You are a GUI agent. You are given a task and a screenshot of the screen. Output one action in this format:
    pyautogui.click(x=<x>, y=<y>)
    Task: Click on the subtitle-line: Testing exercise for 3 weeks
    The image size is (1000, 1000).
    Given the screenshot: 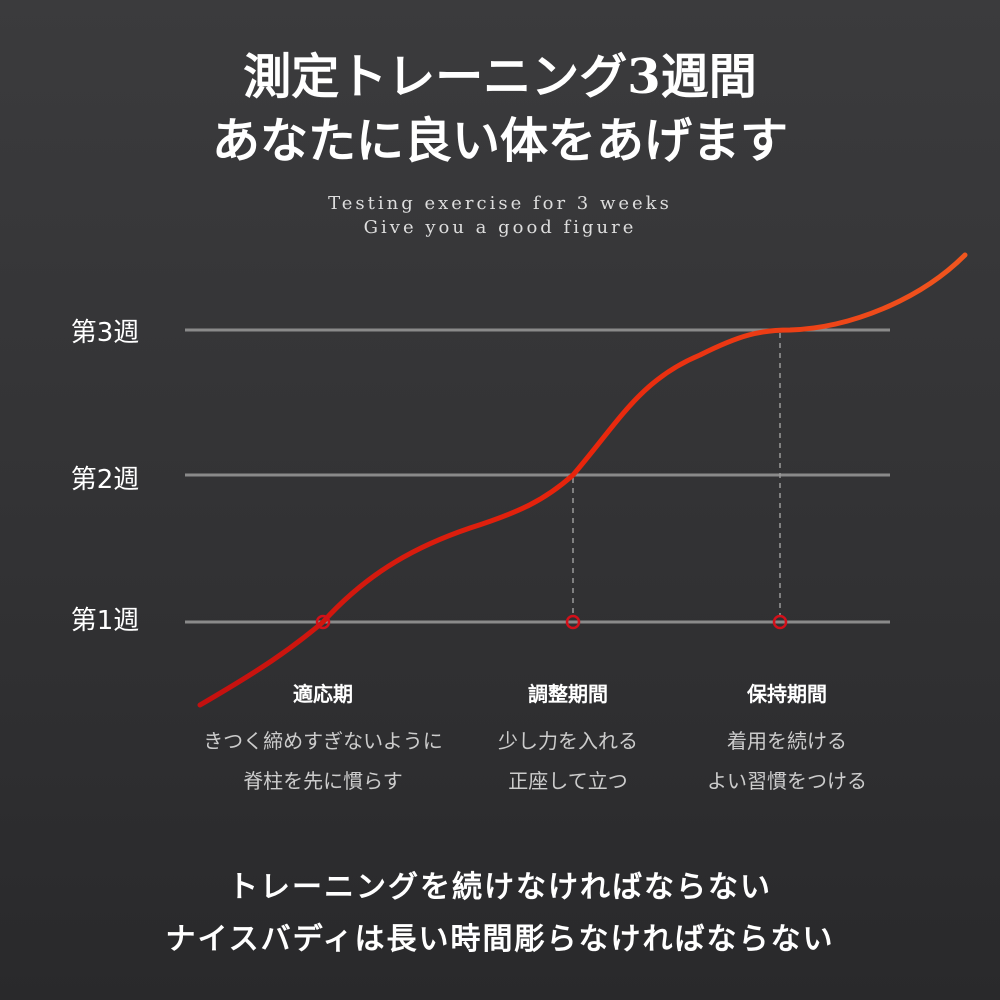 What is the action you would take?
    pyautogui.click(x=500, y=203)
    